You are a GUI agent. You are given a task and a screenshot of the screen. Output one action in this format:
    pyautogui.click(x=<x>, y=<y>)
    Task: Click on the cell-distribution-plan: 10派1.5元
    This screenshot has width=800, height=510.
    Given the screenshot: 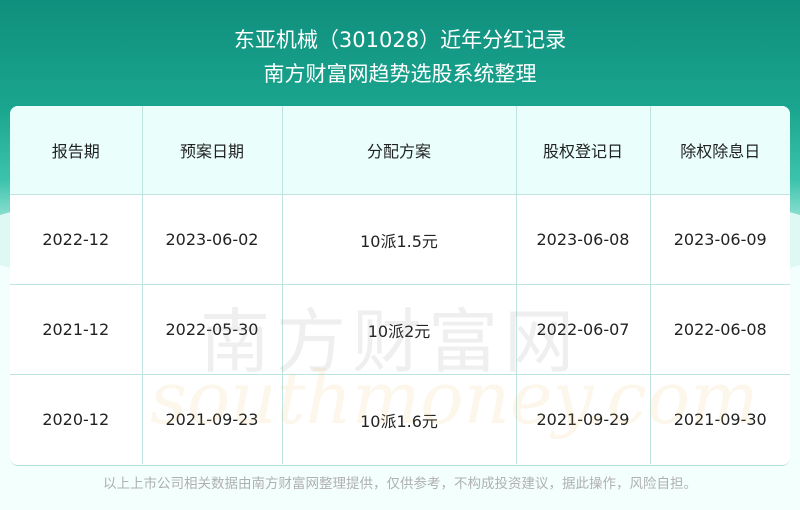 What is the action you would take?
    pyautogui.click(x=399, y=239)
    